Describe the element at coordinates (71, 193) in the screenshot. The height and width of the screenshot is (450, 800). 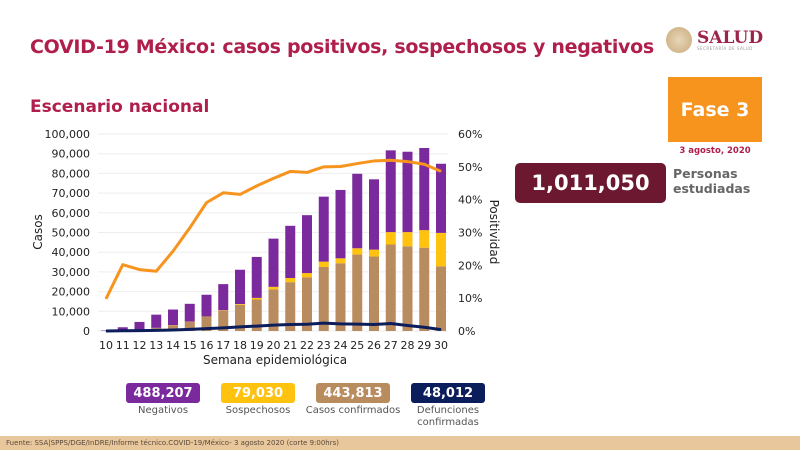
I see `y-tick-label: 70,000` at that location.